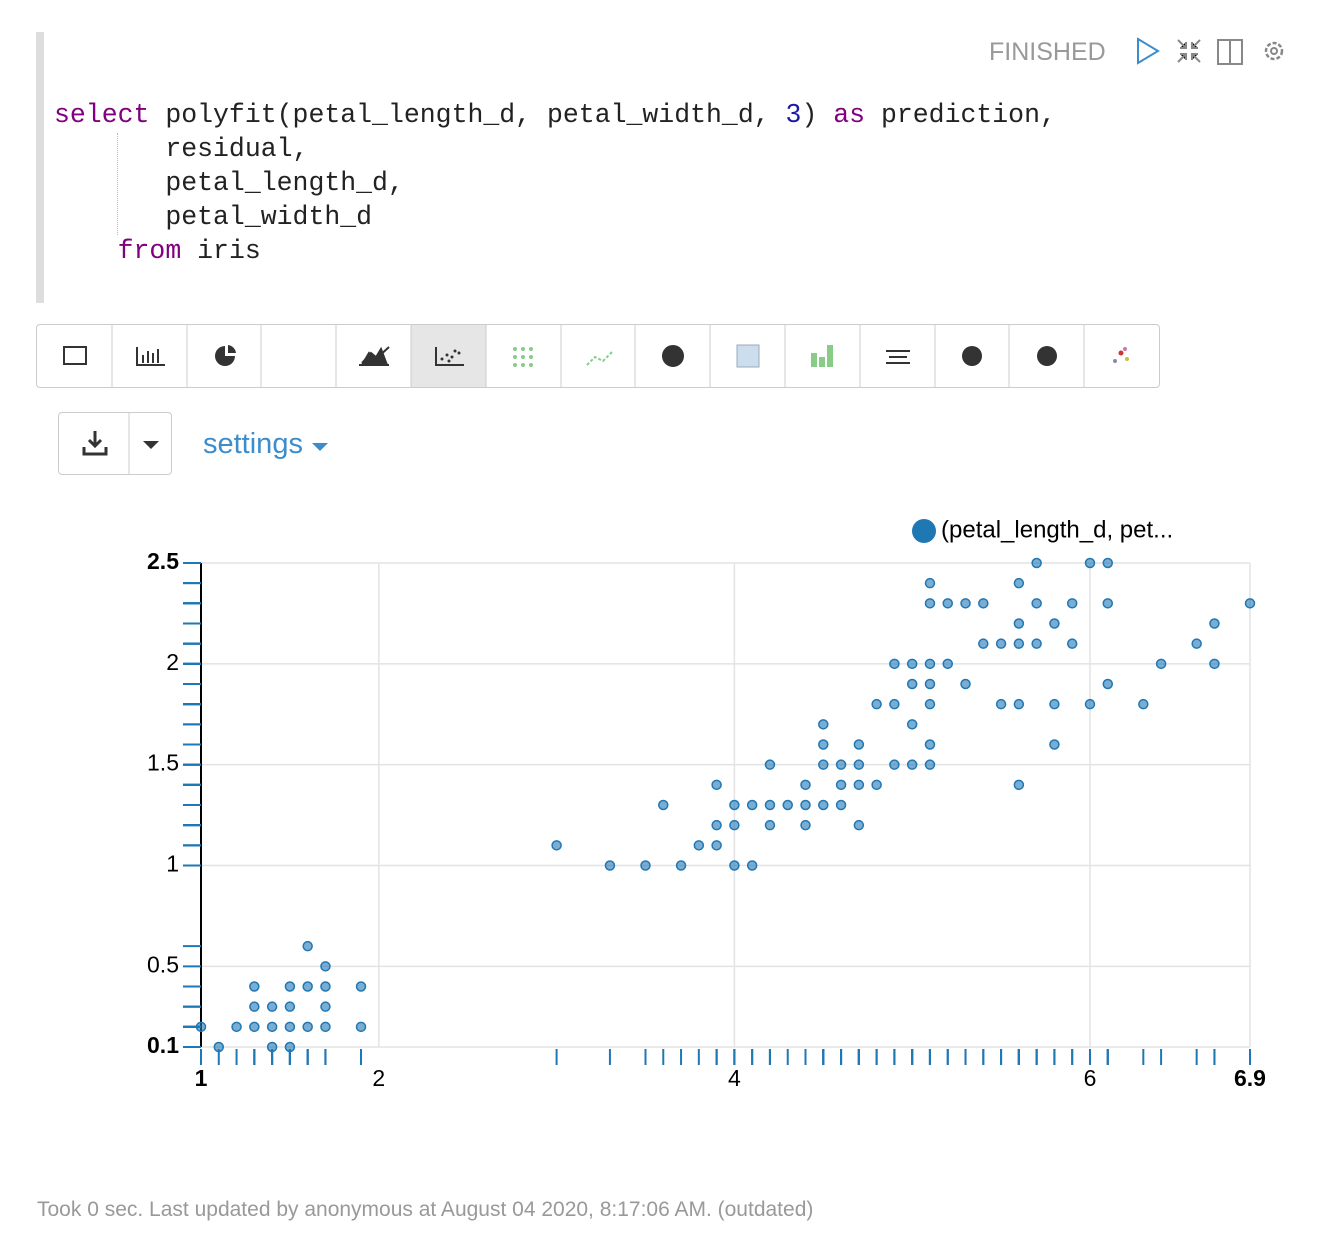  Describe the element at coordinates (1274, 51) in the screenshot. I see `settings-gear` at that location.